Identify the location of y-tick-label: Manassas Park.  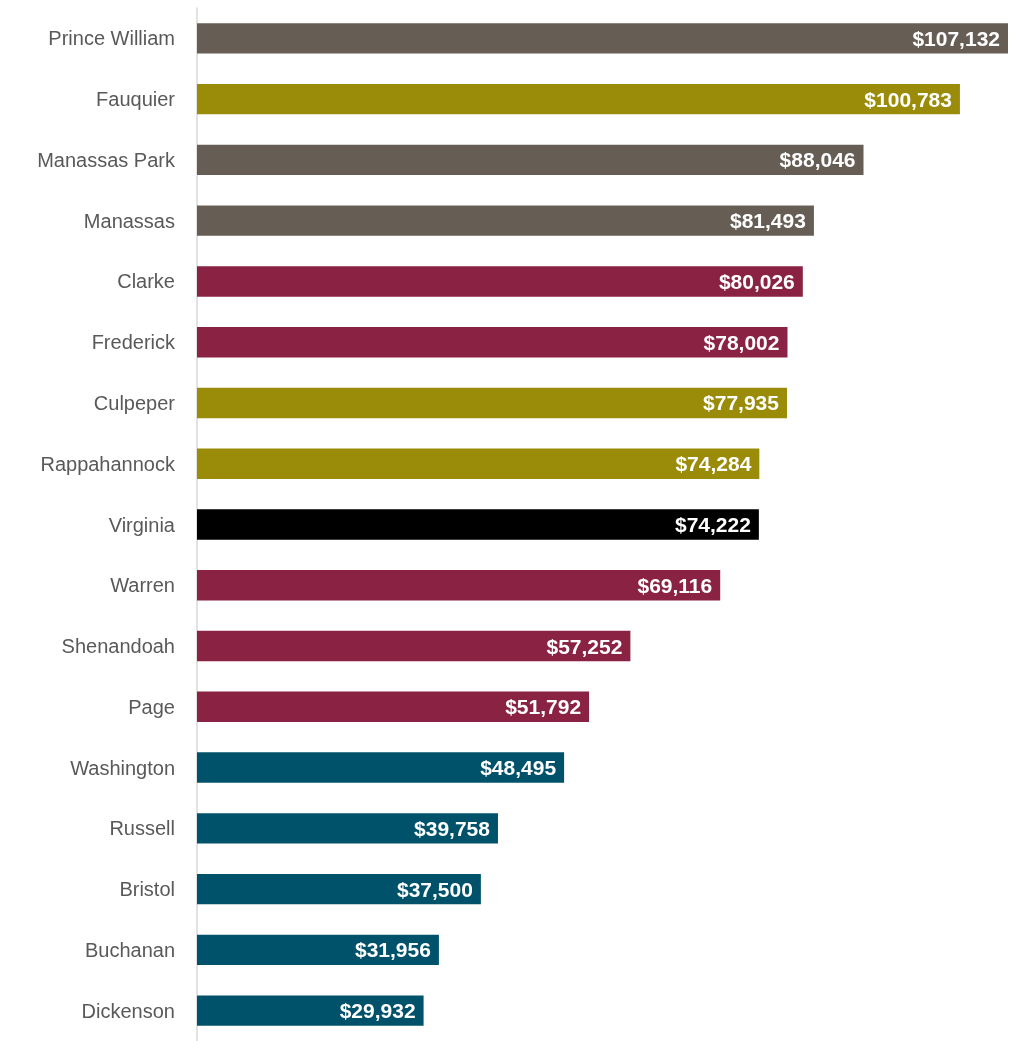
(106, 159).